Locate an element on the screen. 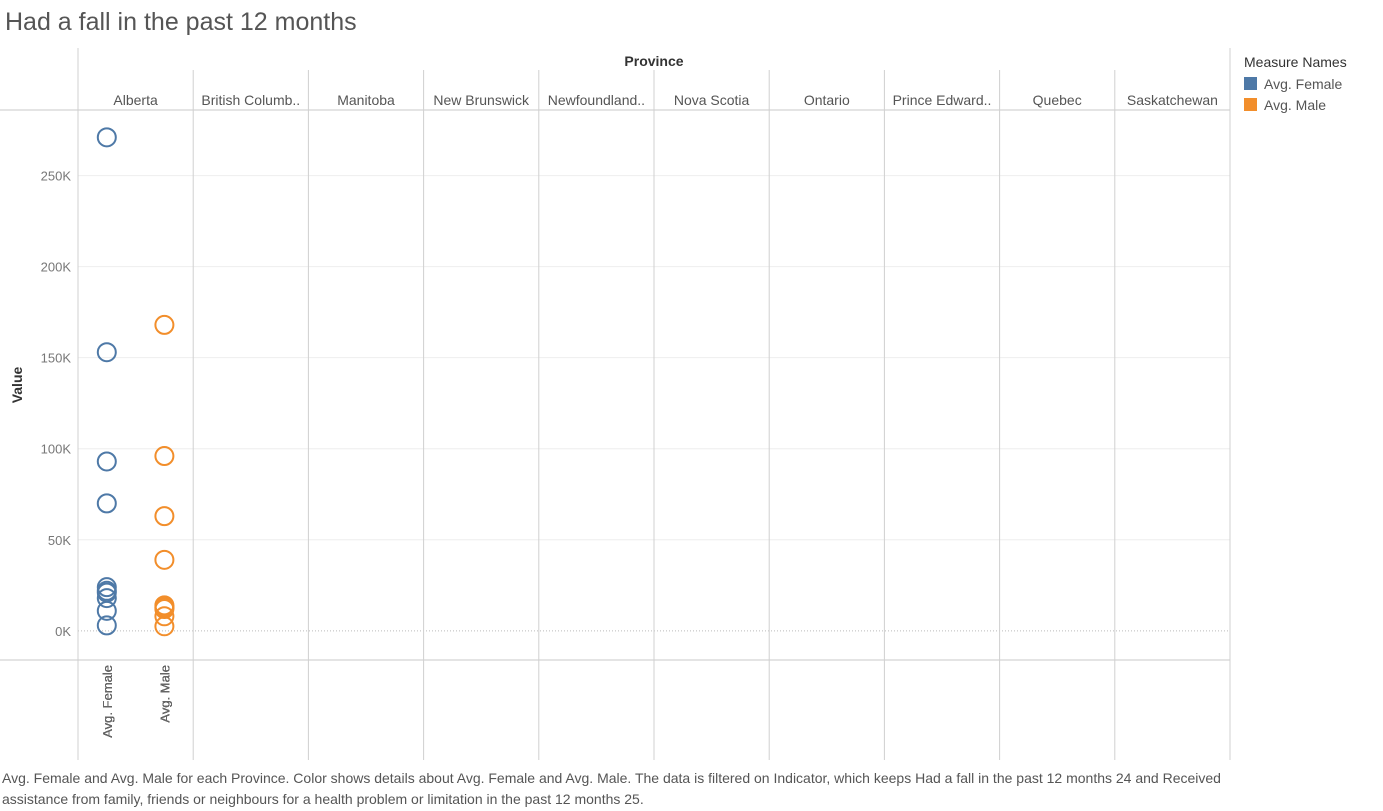  y-axis-title: Value is located at coordinates (17, 385).